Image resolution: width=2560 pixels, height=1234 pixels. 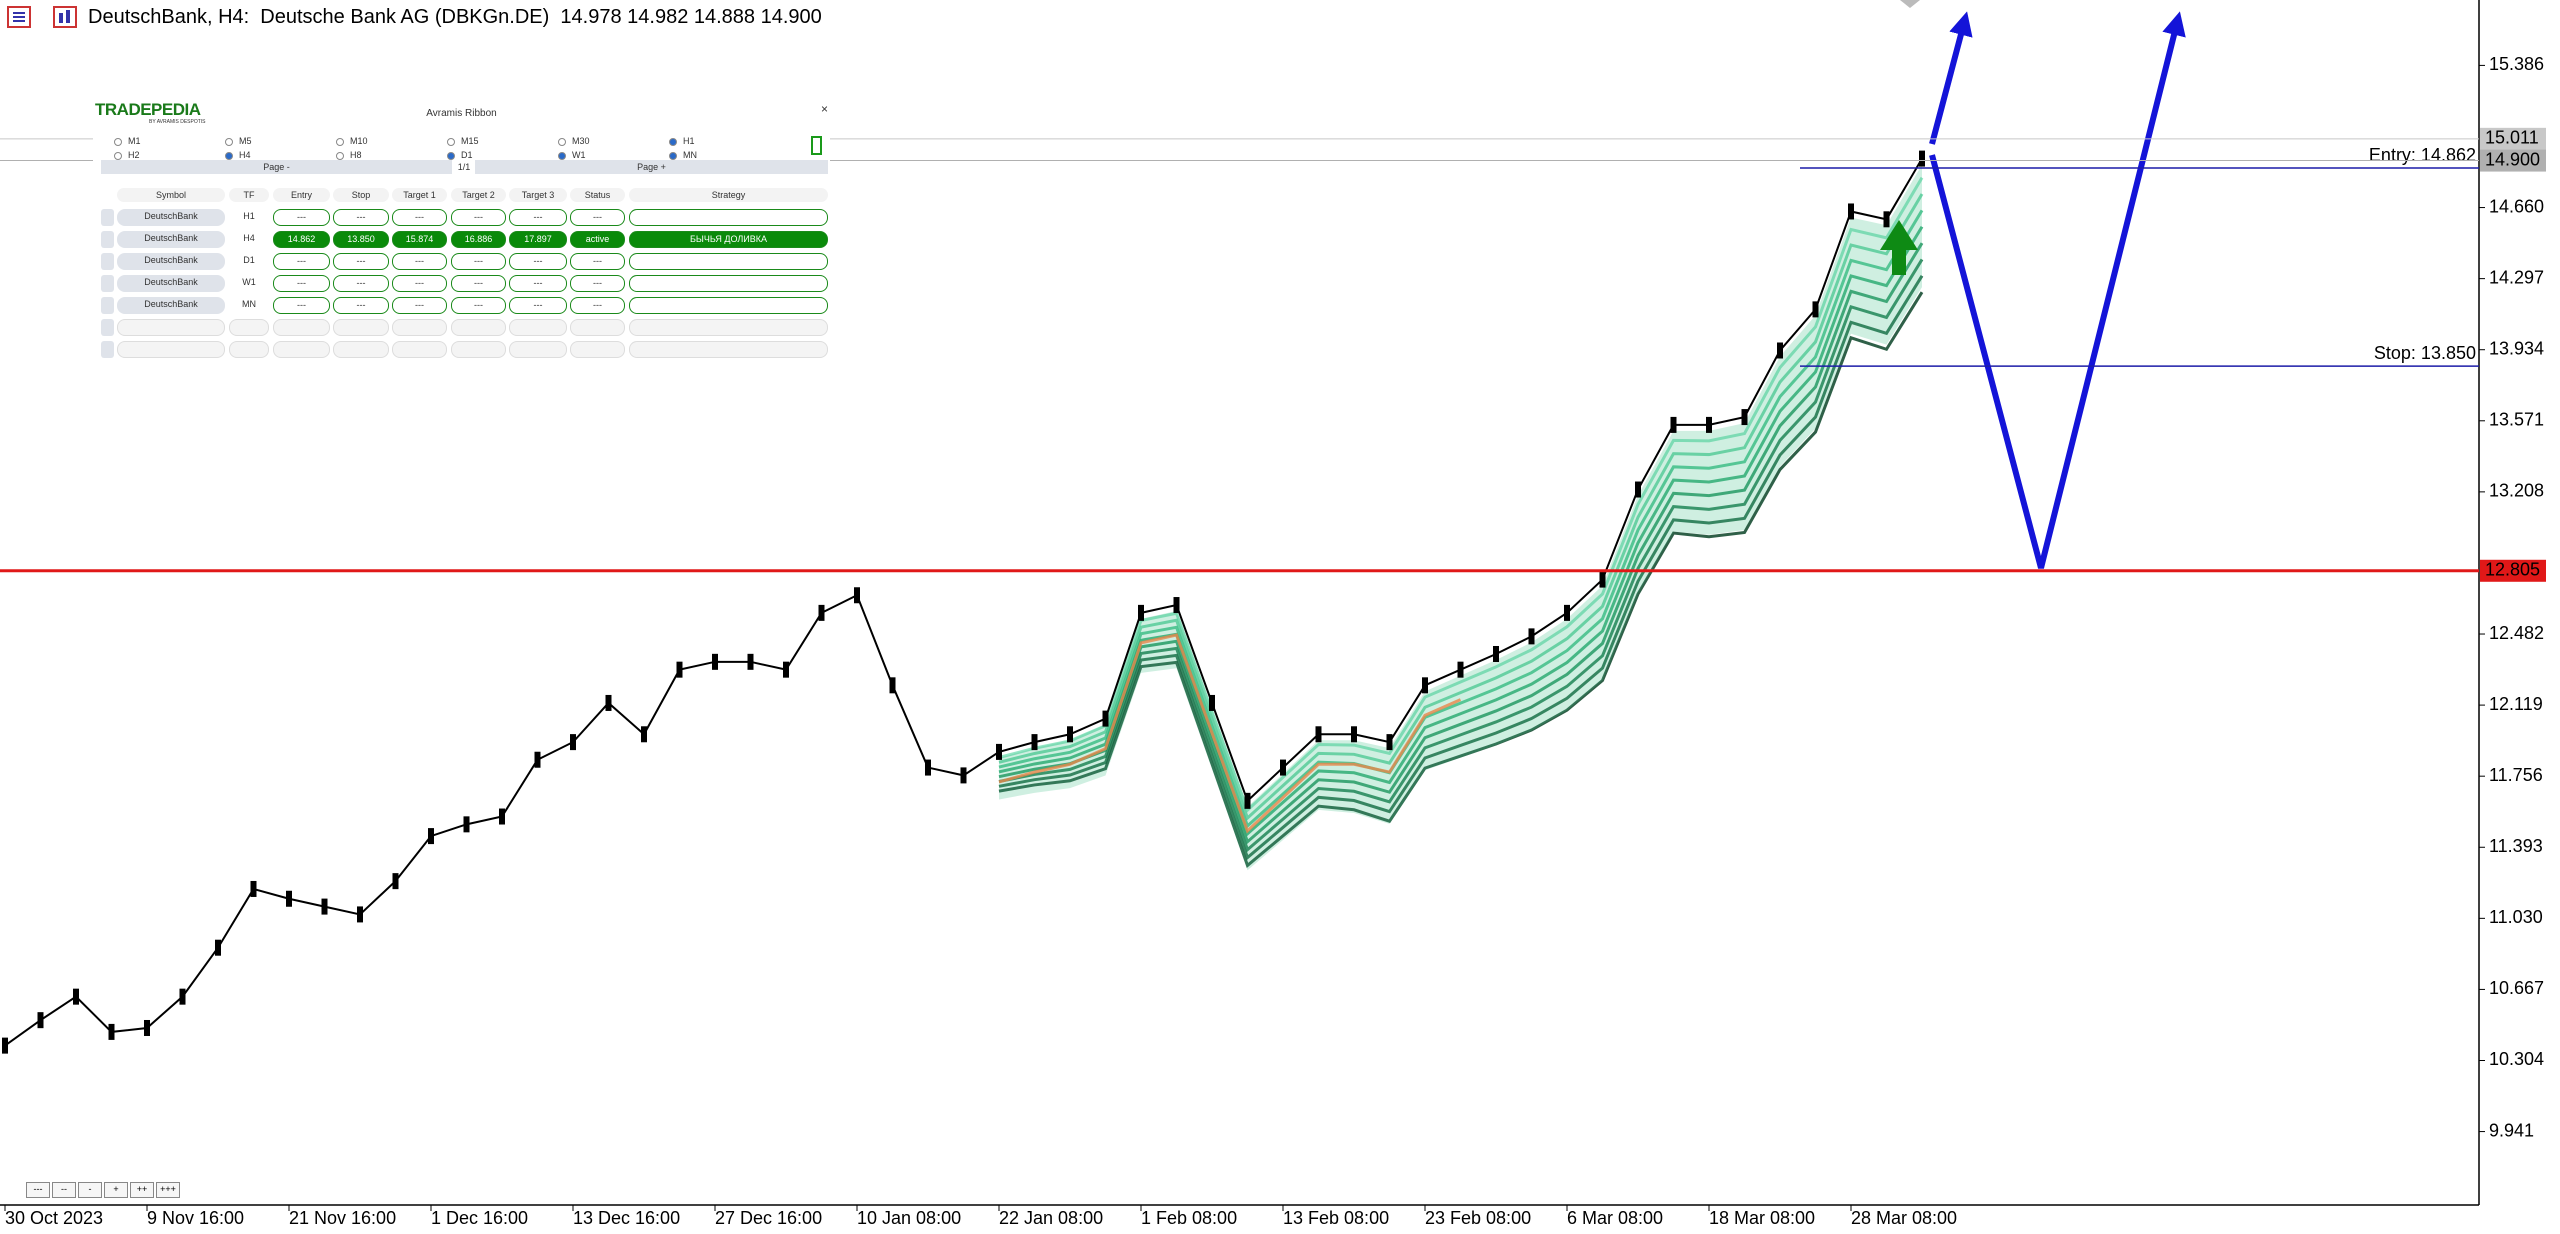 What do you see at coordinates (249, 238) in the screenshot?
I see `table-cell: H4` at bounding box center [249, 238].